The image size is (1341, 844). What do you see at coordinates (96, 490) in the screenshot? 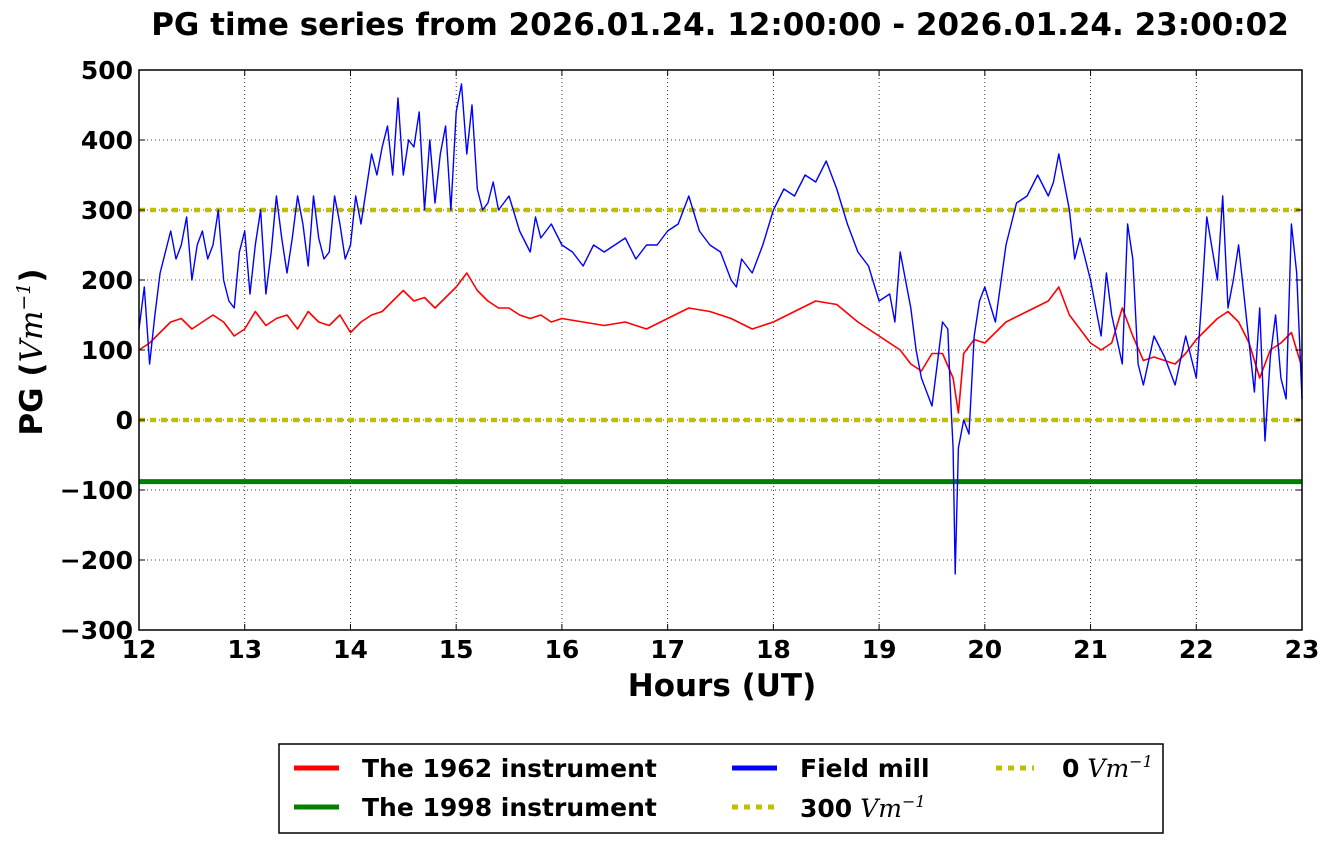
I see `y-tick-label: −100` at bounding box center [96, 490].